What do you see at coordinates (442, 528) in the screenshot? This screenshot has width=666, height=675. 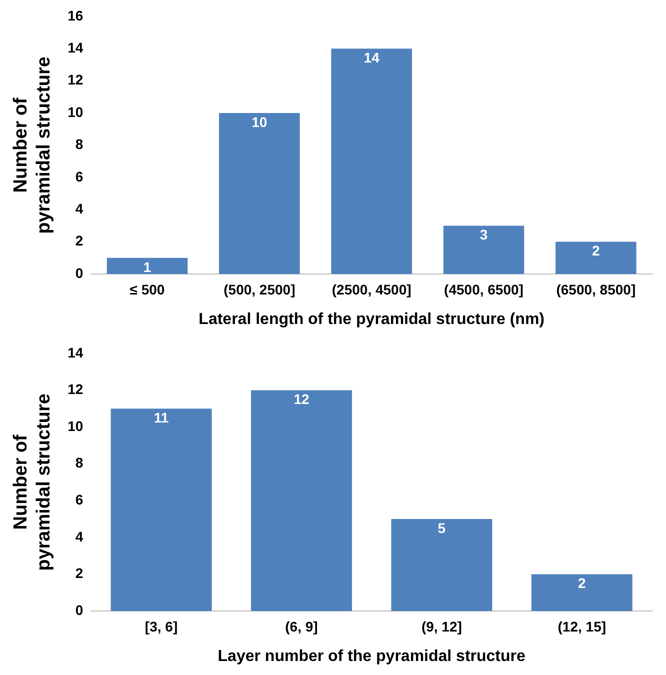 I see `data-label: 5` at bounding box center [442, 528].